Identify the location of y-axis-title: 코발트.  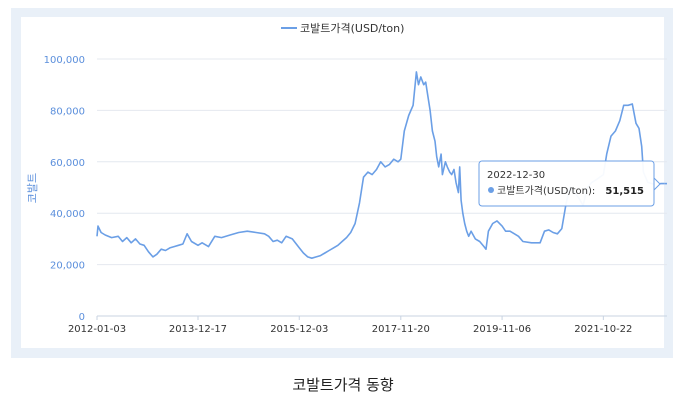
(32, 188).